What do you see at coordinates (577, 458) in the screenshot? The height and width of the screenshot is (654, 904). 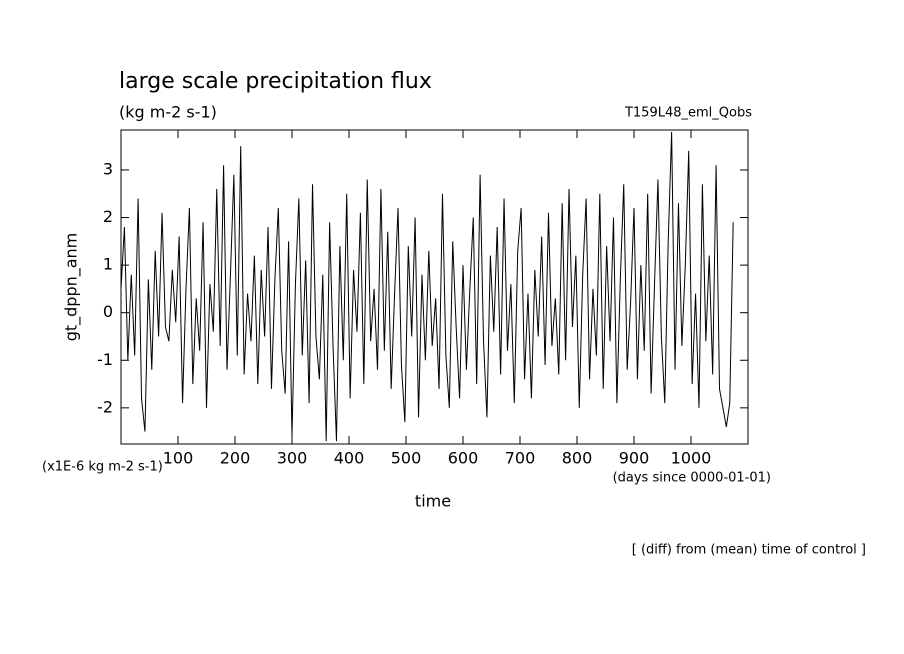 I see `x-tick-label: 800` at bounding box center [577, 458].